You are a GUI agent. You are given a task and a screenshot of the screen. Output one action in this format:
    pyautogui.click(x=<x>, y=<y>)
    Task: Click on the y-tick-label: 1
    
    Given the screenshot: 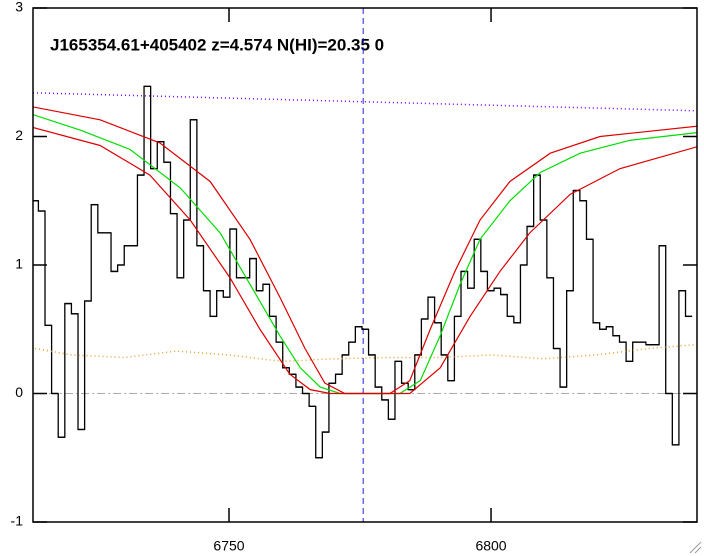 What is the action you would take?
    pyautogui.click(x=19, y=264)
    